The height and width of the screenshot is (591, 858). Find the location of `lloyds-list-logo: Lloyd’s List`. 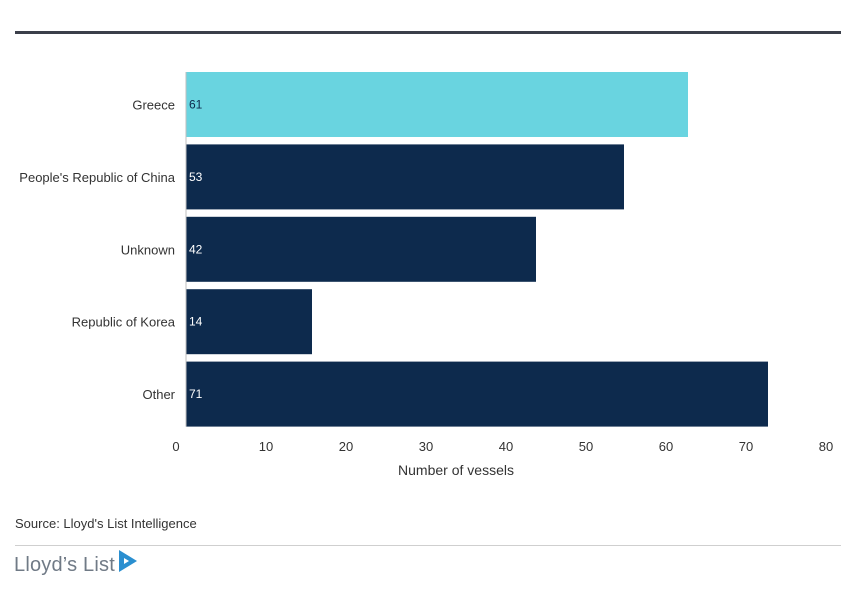

lloyds-list-logo: Lloyd’s List is located at coordinates (76, 565).